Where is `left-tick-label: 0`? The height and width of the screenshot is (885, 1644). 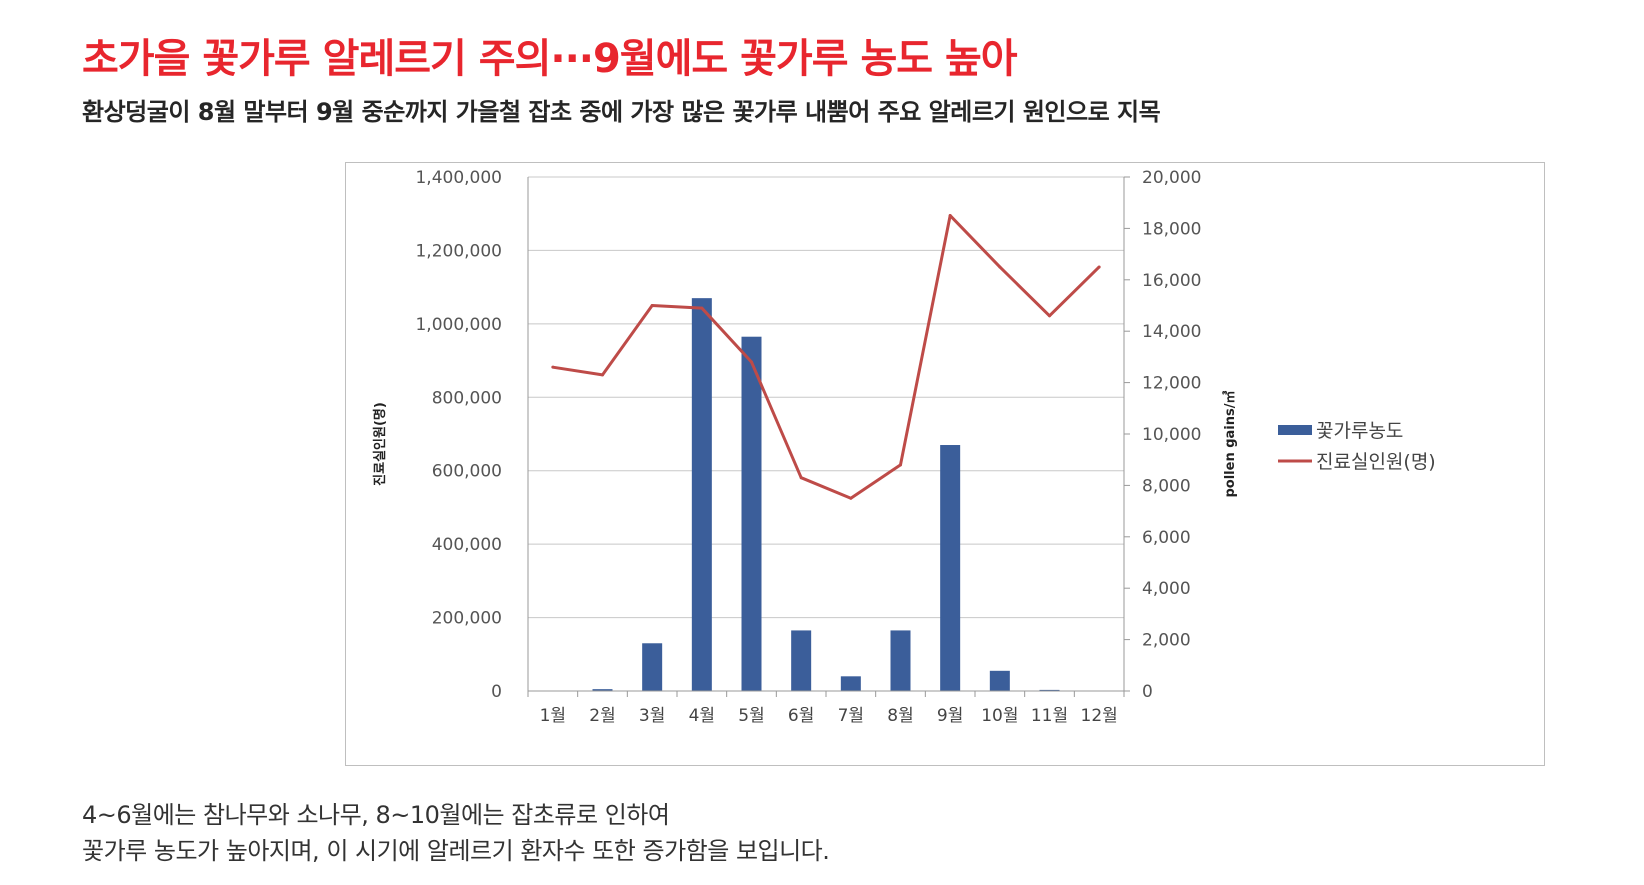
left-tick-label: 0 is located at coordinates (496, 692).